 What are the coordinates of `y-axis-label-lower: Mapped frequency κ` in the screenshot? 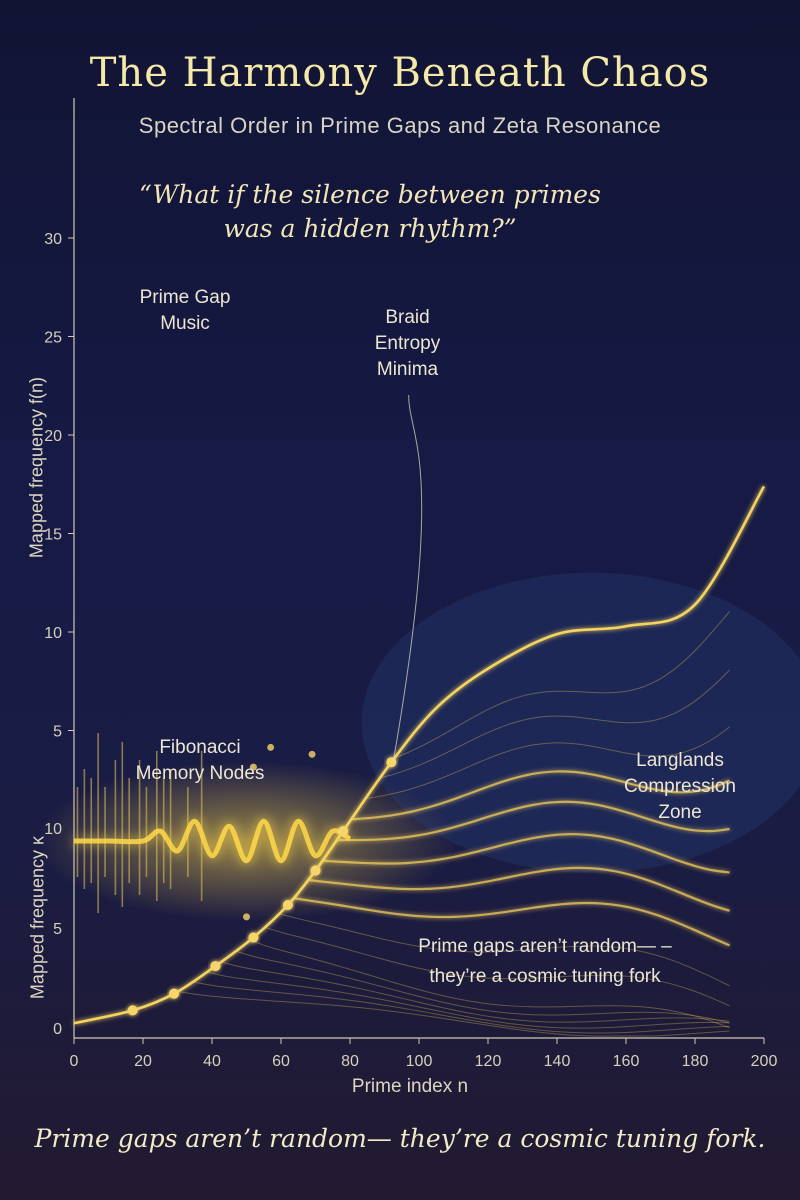 It's located at (37, 917).